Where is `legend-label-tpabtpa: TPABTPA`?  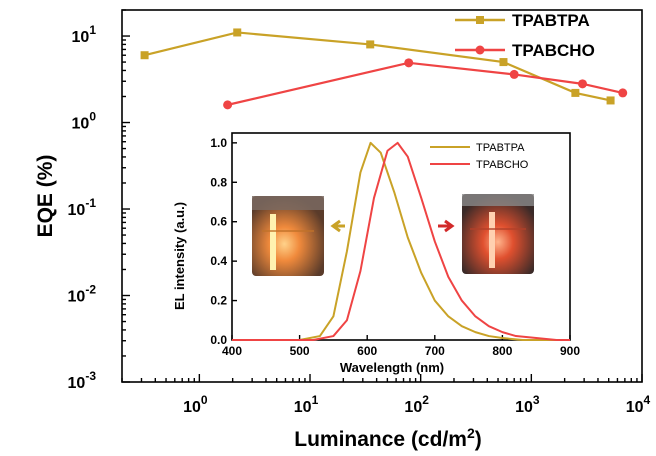 legend-label-tpabtpa: TPABTPA is located at coordinates (551, 20).